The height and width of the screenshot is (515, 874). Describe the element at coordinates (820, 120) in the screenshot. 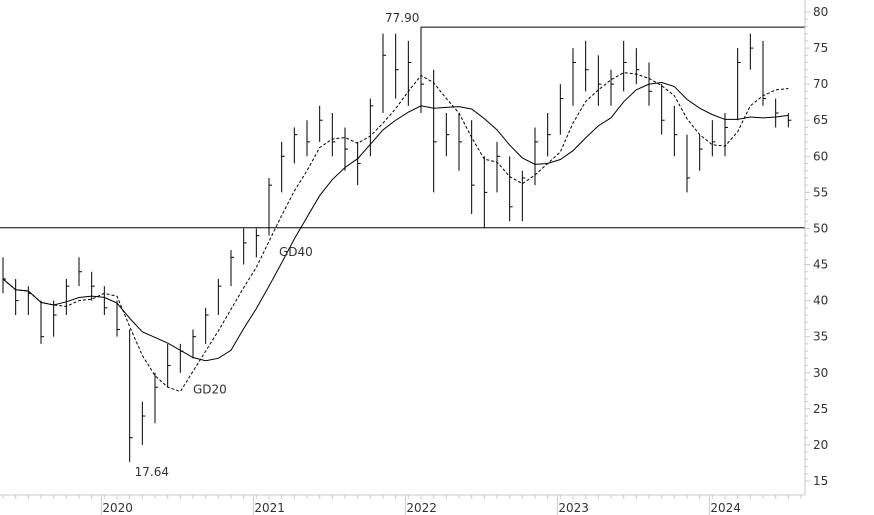

I see `y-tick-label: 65` at that location.